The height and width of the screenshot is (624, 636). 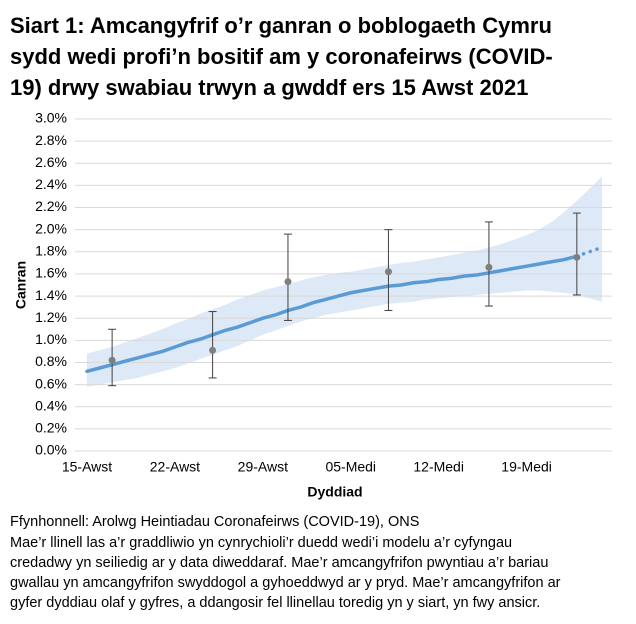 What do you see at coordinates (175, 467) in the screenshot?
I see `x-tick-label: 22-Awst` at bounding box center [175, 467].